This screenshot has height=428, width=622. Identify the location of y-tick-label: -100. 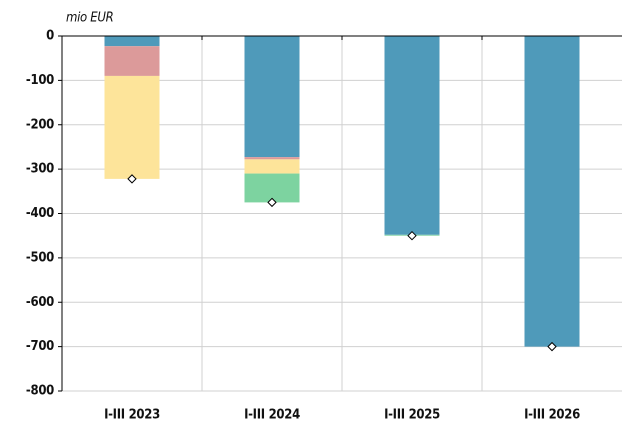
(40, 80).